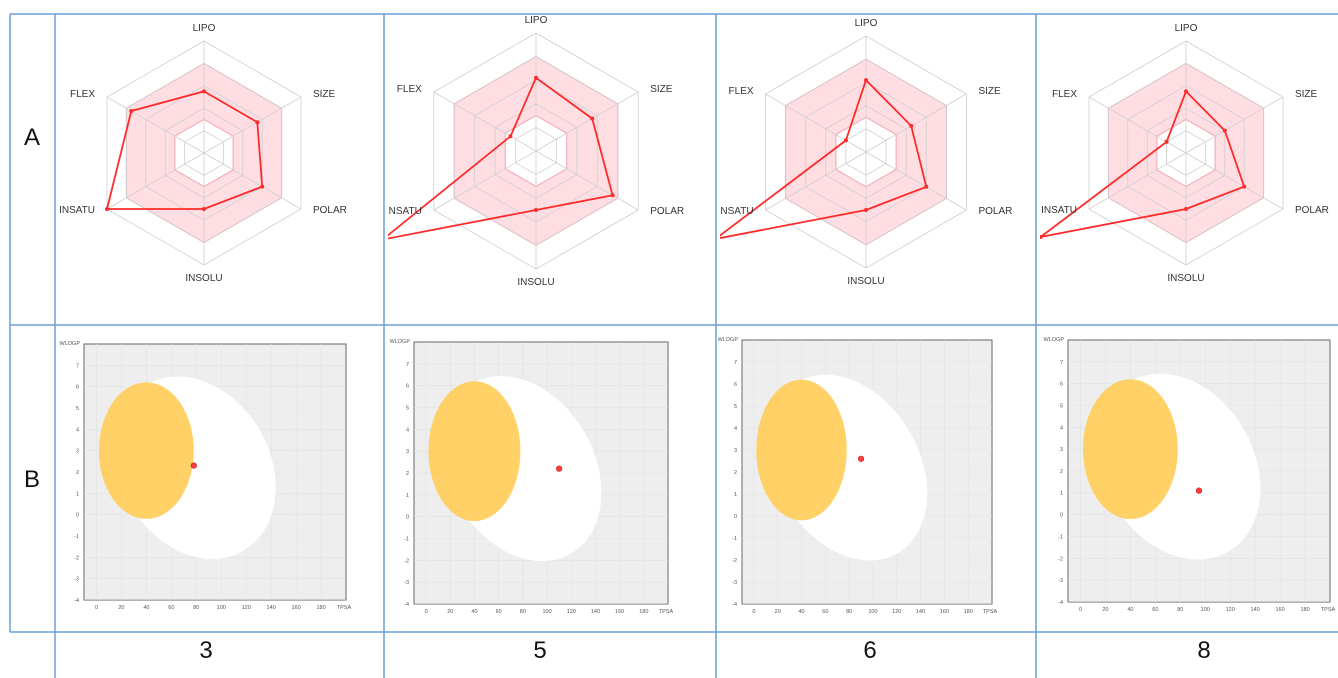  Describe the element at coordinates (32, 479) in the screenshot. I see `row-label-b: B` at that location.